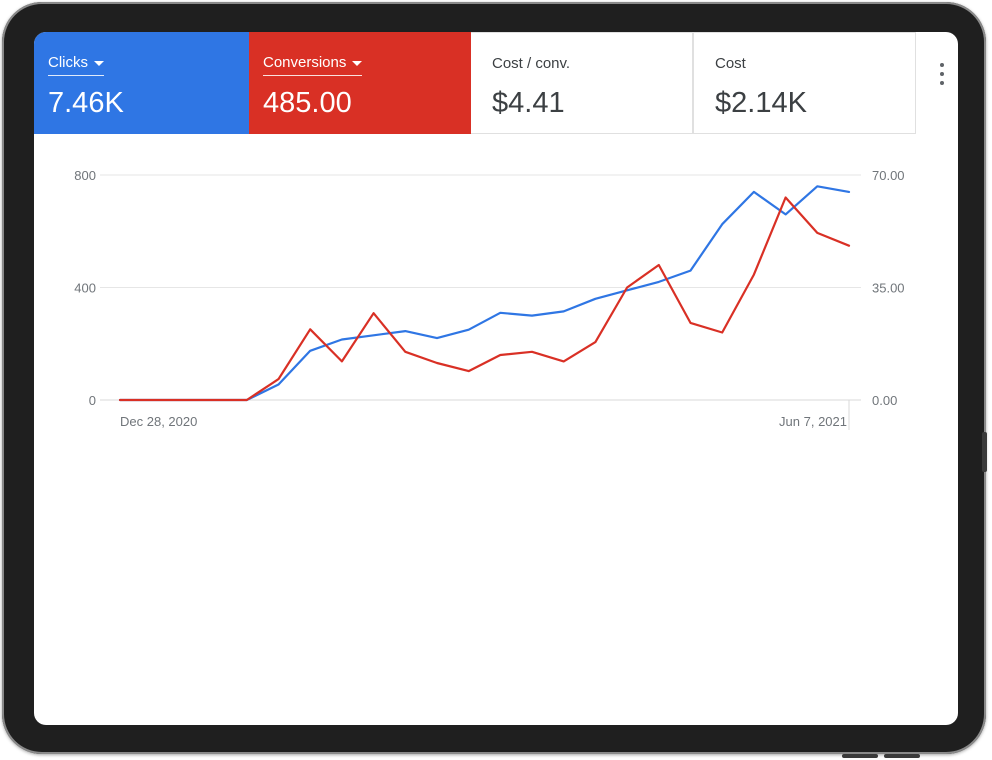  I want to click on cost-per-conv-card: Cost / conv. $4.41, so click(582, 83).